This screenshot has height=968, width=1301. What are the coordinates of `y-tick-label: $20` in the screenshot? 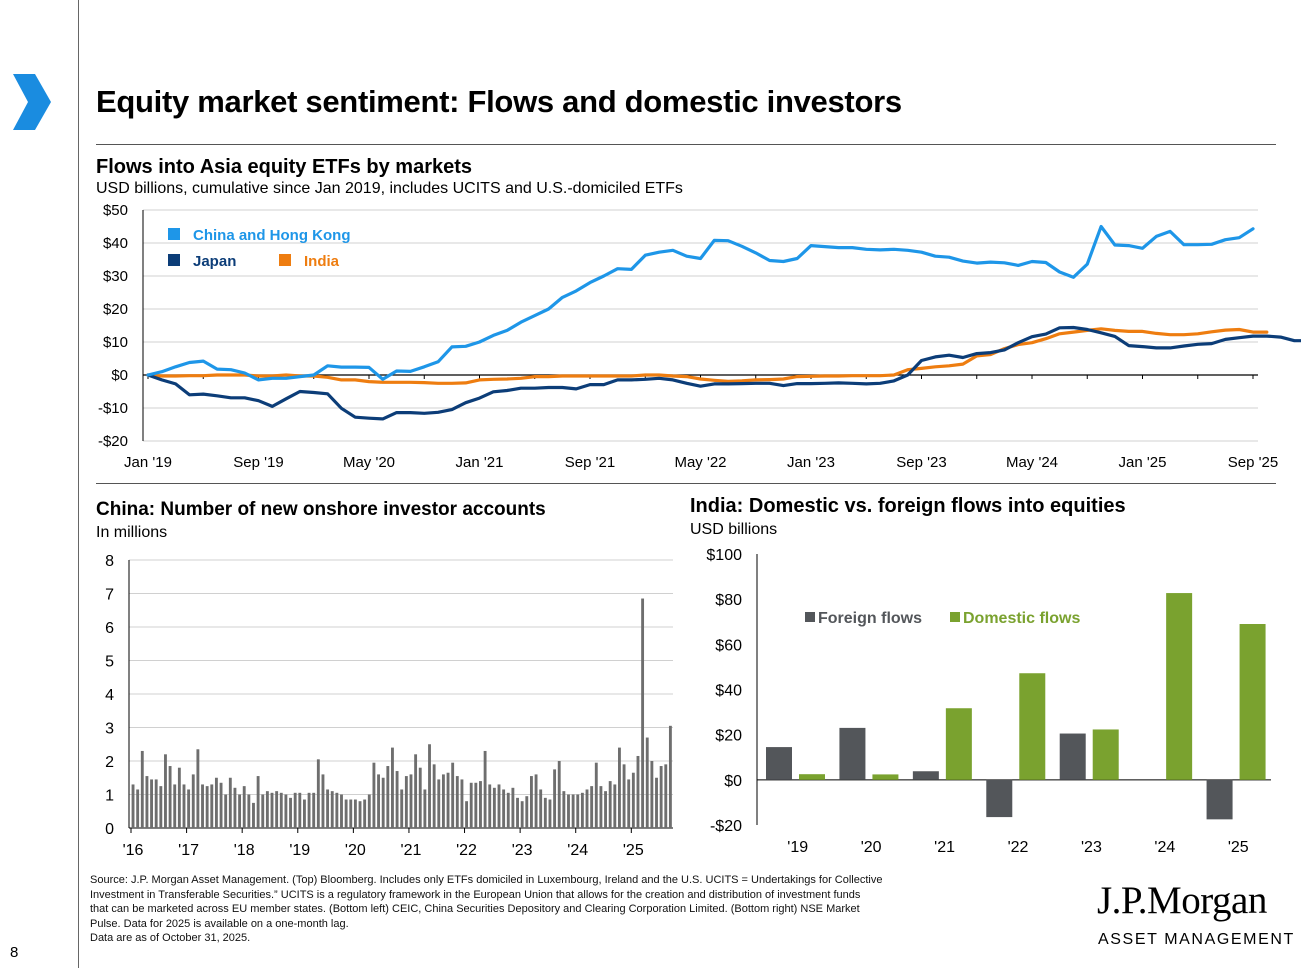 It's located at (115, 309).